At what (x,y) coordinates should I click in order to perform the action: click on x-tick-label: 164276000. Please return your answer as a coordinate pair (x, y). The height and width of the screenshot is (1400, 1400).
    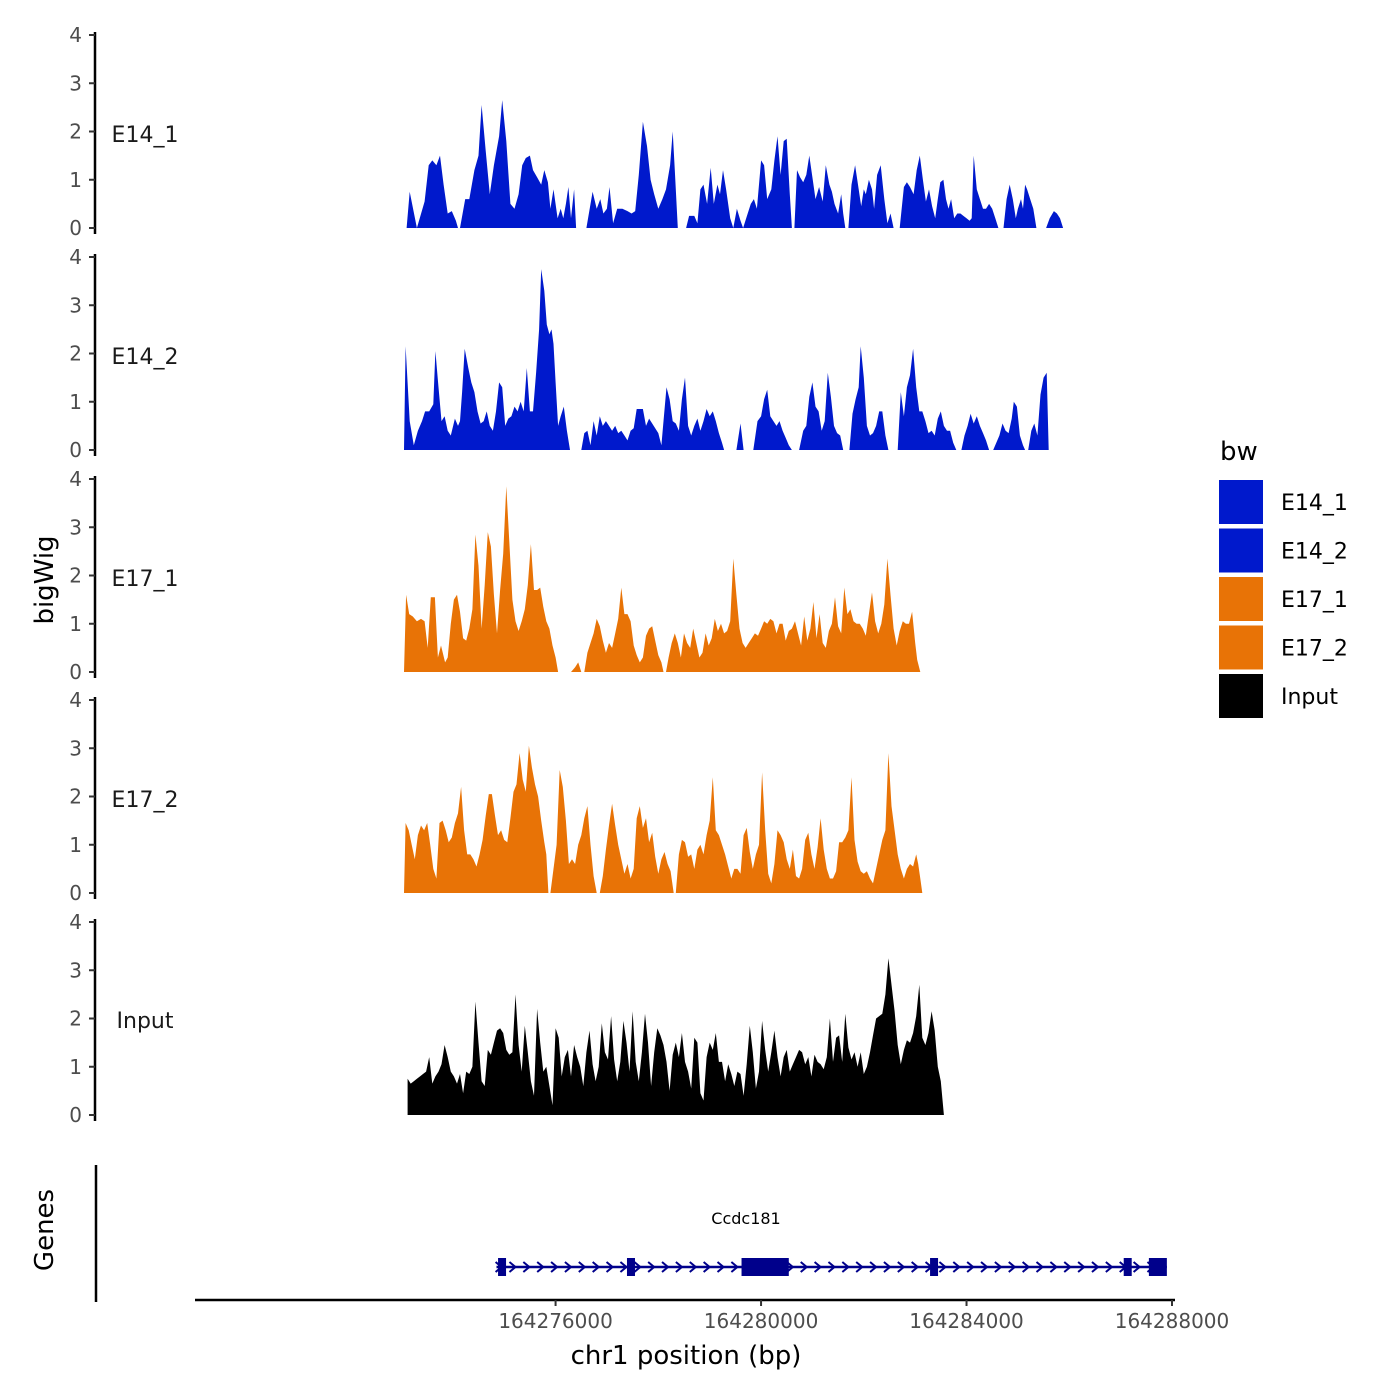
    Looking at the image, I should click on (555, 1321).